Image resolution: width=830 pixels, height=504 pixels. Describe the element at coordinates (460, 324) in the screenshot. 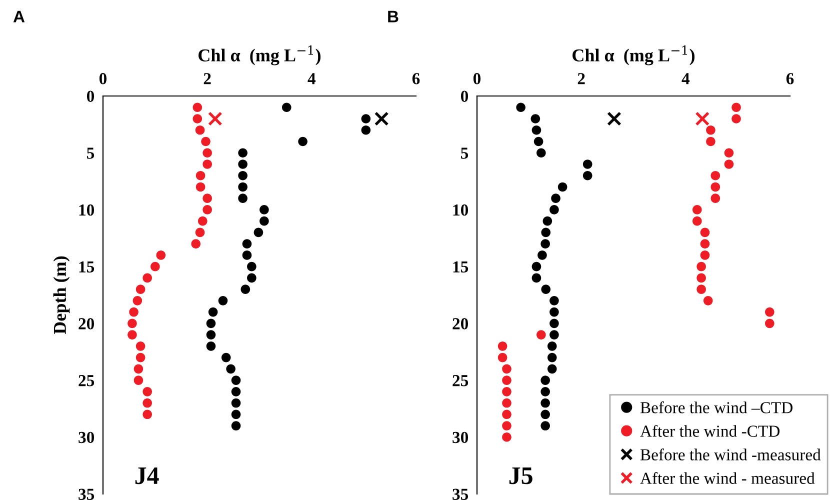

I see `y-tick-label: 20` at that location.